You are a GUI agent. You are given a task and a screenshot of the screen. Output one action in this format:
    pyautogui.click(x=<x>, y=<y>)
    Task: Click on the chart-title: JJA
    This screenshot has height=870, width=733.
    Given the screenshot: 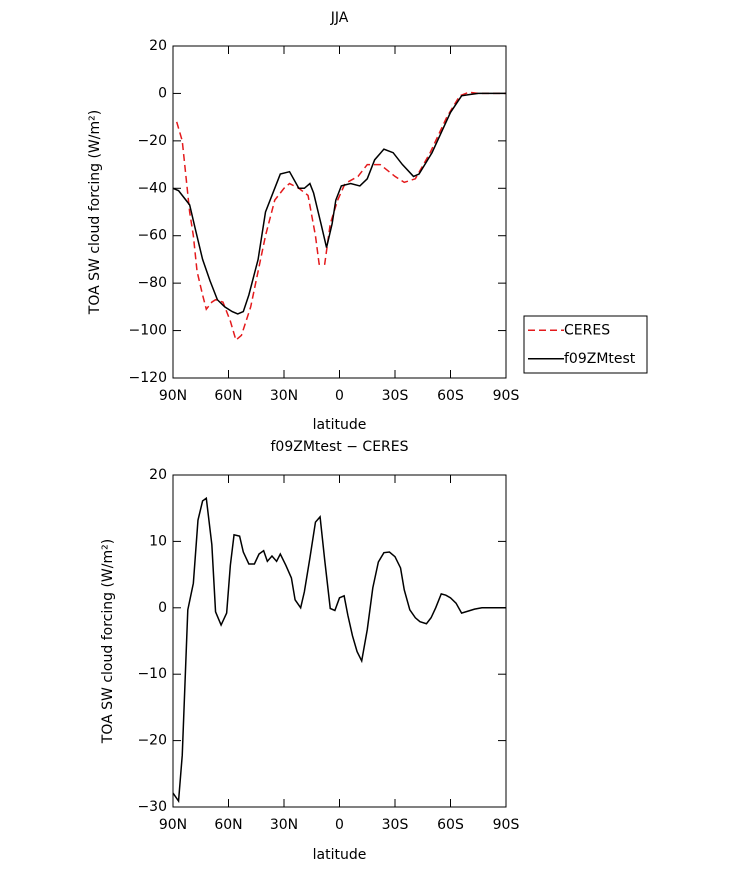 What is the action you would take?
    pyautogui.click(x=339, y=18)
    